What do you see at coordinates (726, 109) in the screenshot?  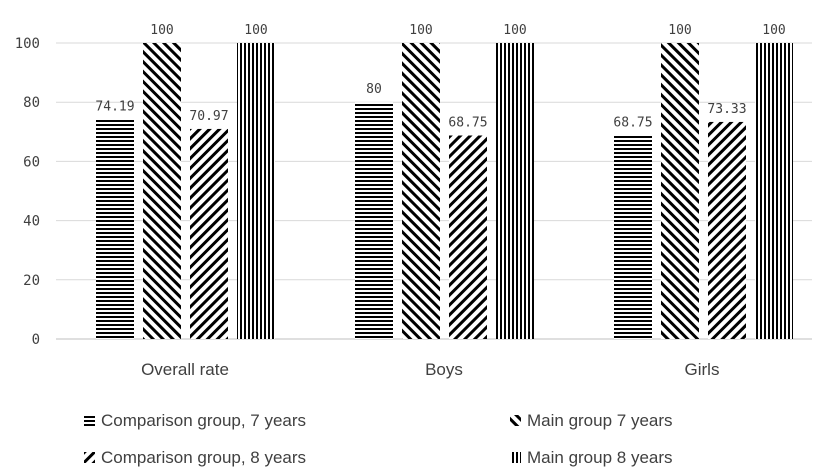 I see `data-label: 73.33` at bounding box center [726, 109].